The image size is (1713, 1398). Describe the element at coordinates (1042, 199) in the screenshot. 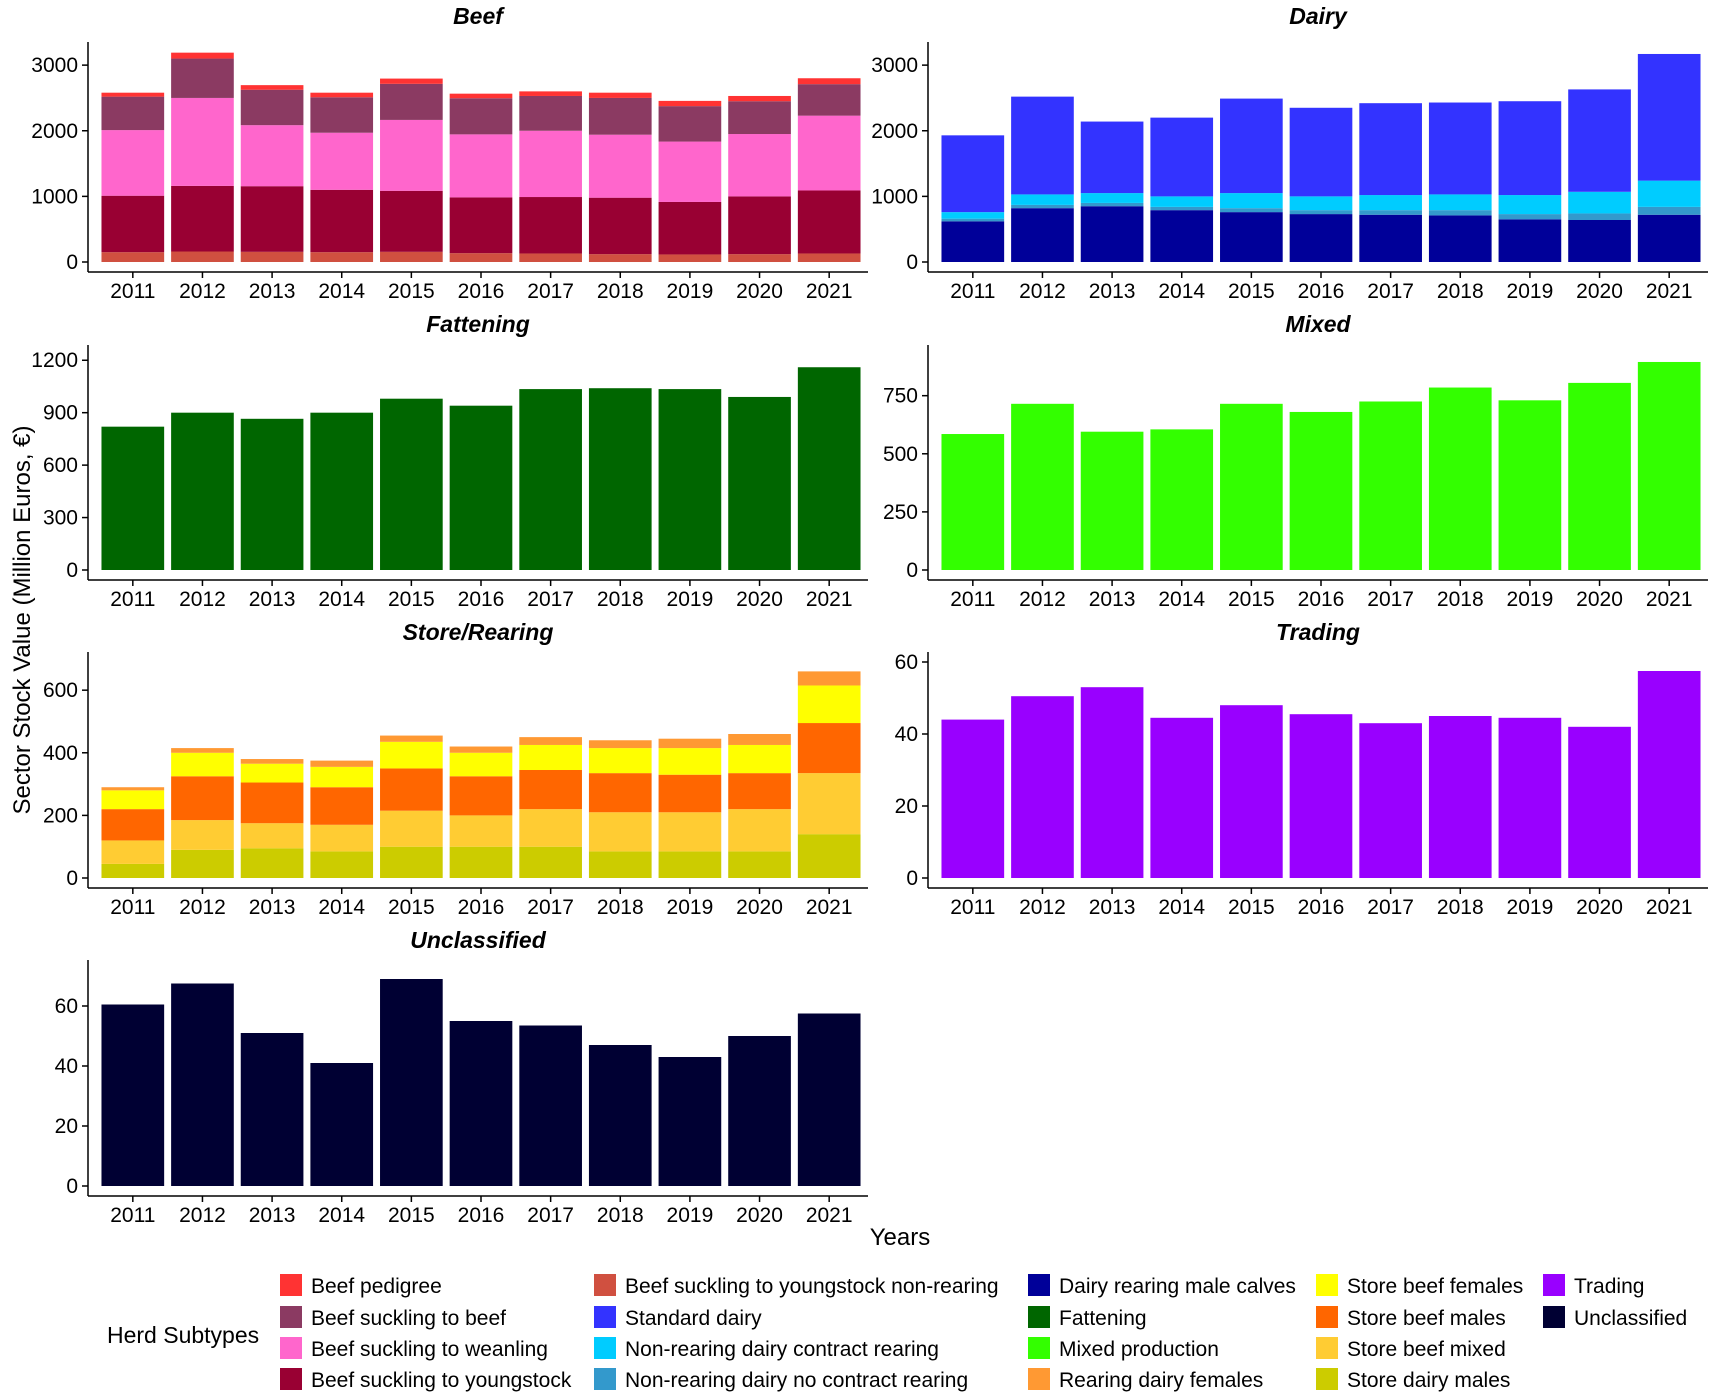

I see `bar-non-rearing-dairy-contract-rearing-2012` at that location.